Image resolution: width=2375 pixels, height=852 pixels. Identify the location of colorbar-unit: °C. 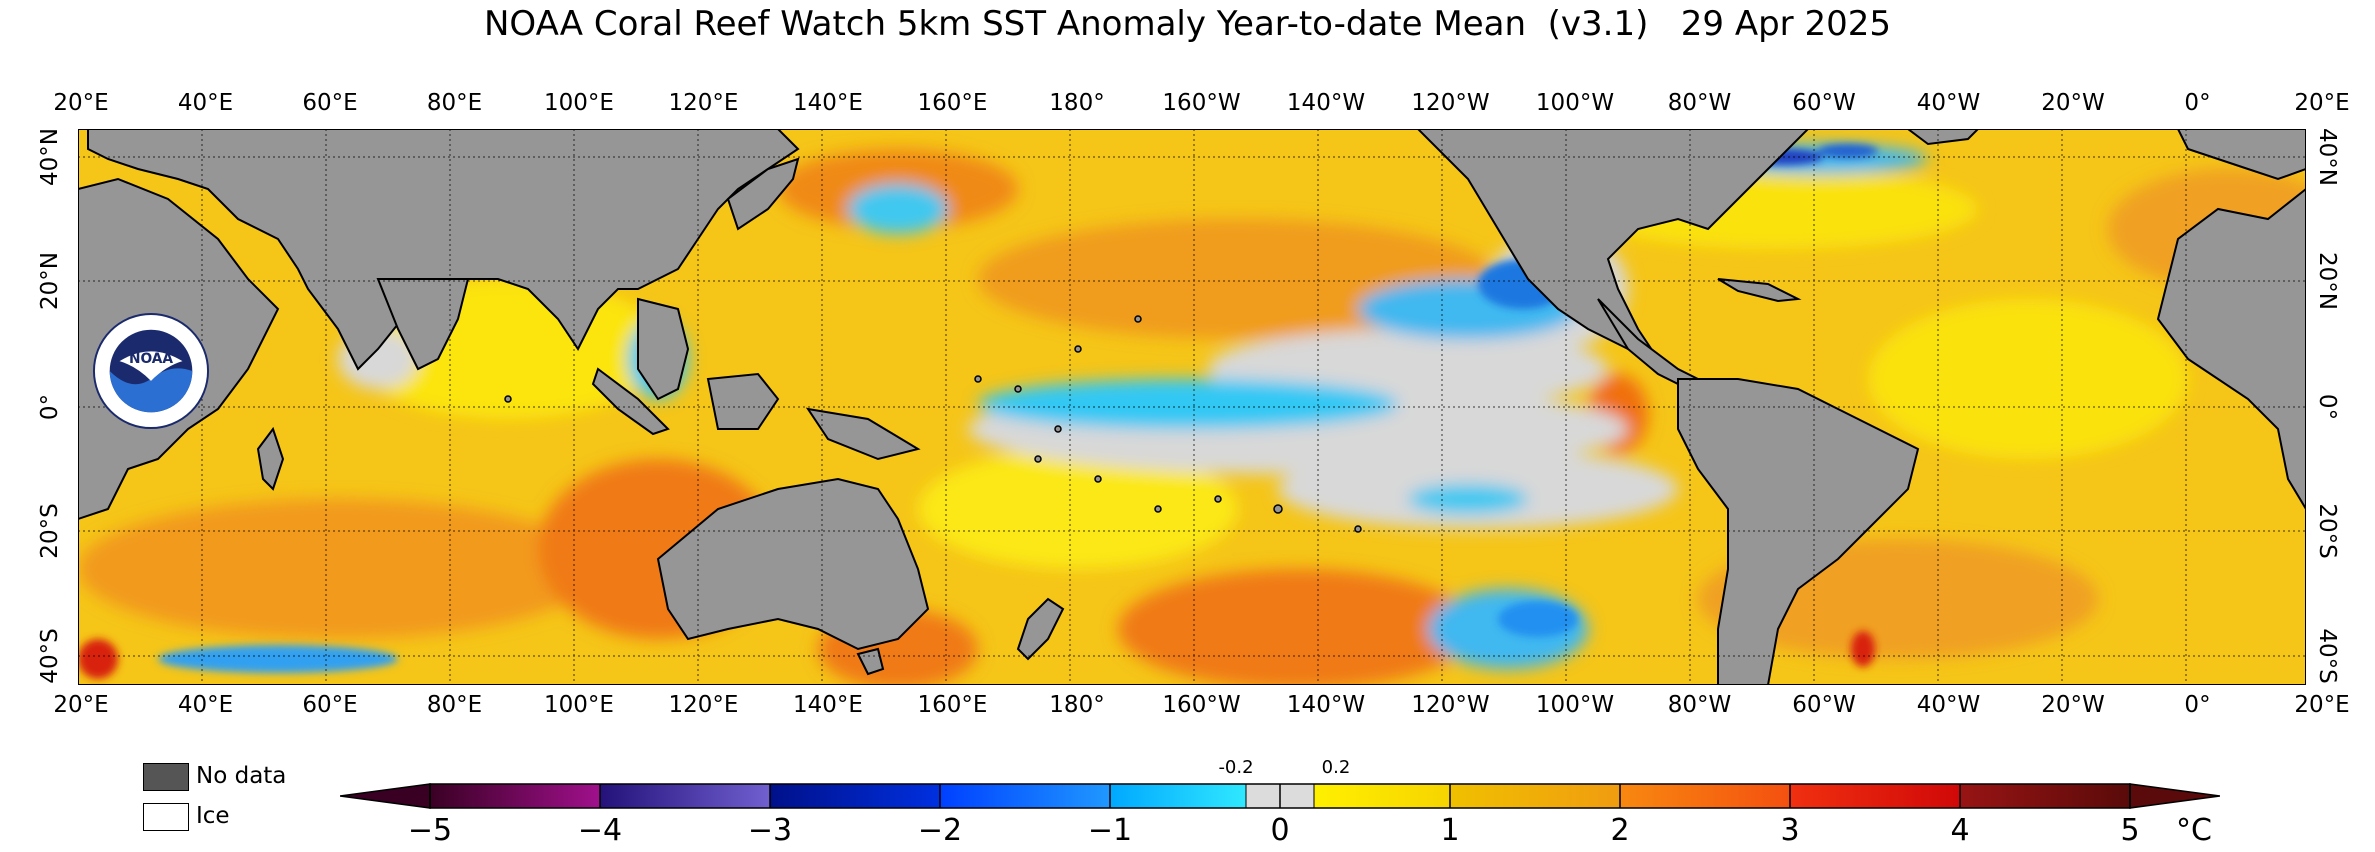
(2194, 830).